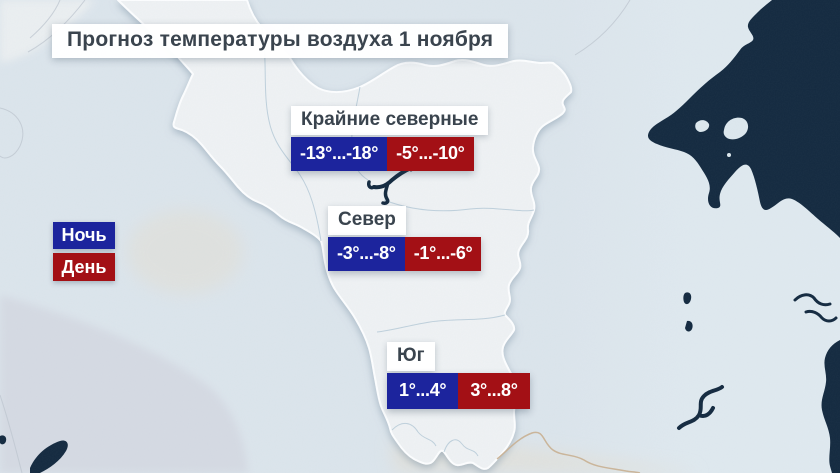 The image size is (840, 473). I want to click on region-label: Крайние северные, so click(390, 120).